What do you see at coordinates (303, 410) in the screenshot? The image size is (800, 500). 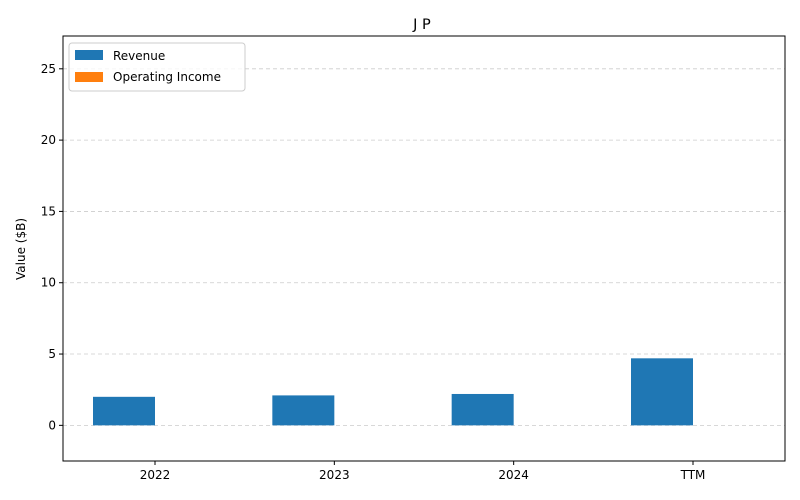 I see `bar-revenue-2023` at bounding box center [303, 410].